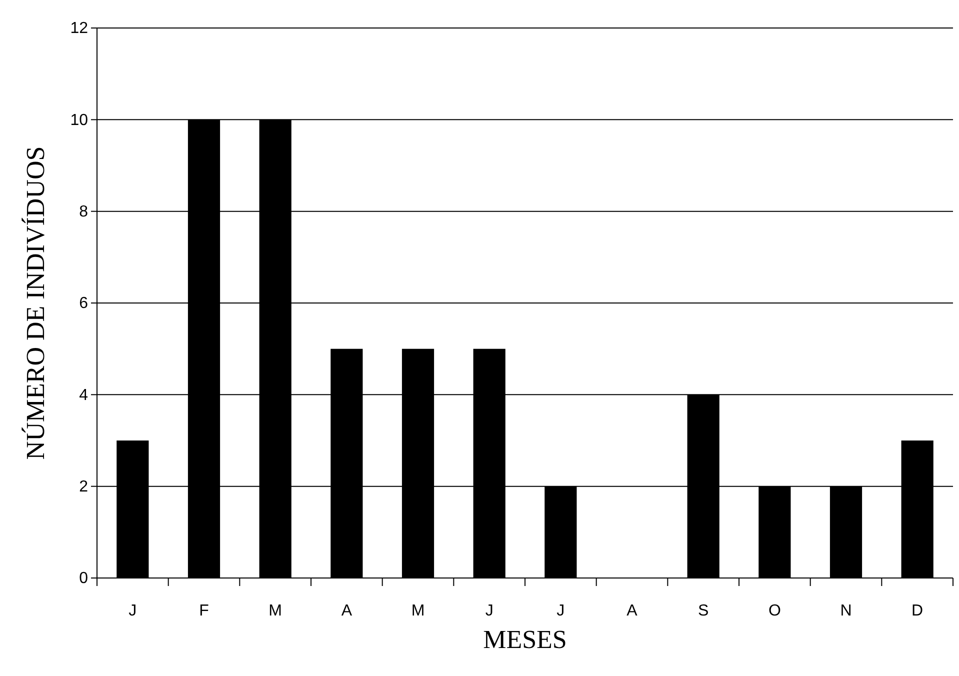 Image resolution: width=959 pixels, height=676 pixels. Describe the element at coordinates (703, 611) in the screenshot. I see `x-tick-label: S` at that location.